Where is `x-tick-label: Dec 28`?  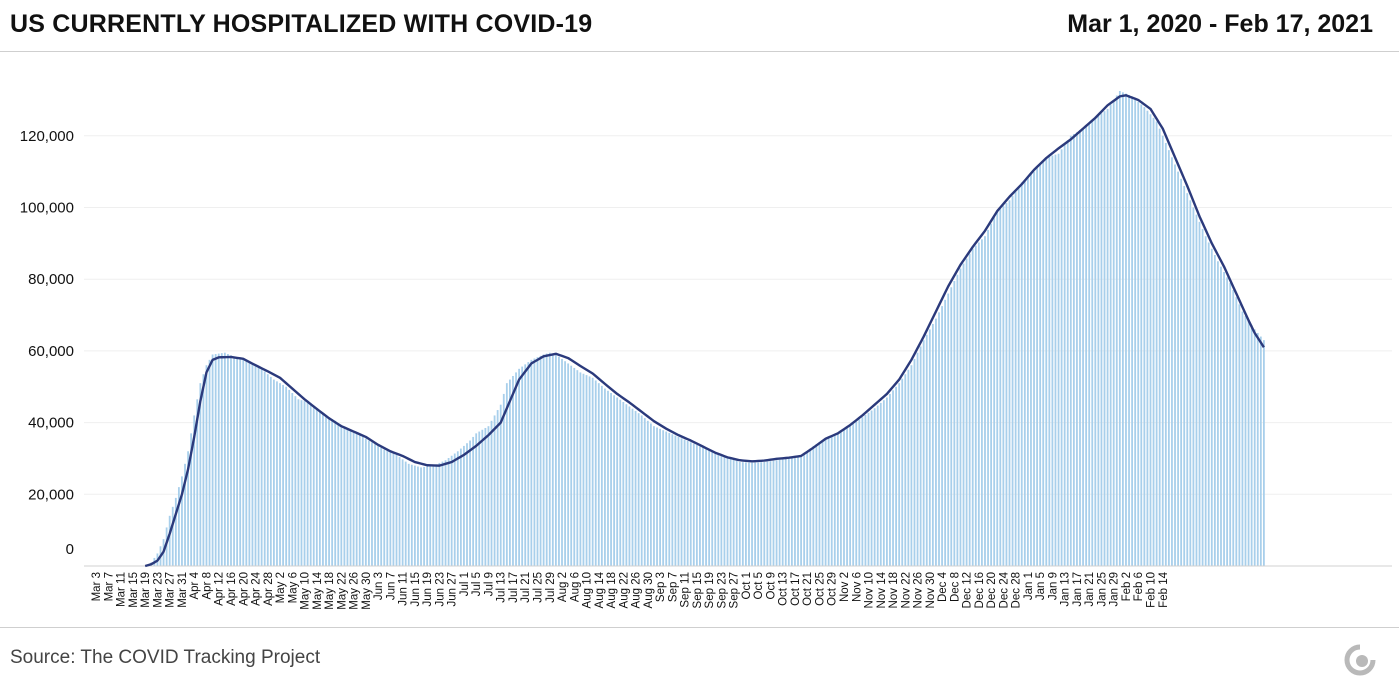
x-tick-label: Dec 28 is located at coordinates (1017, 590).